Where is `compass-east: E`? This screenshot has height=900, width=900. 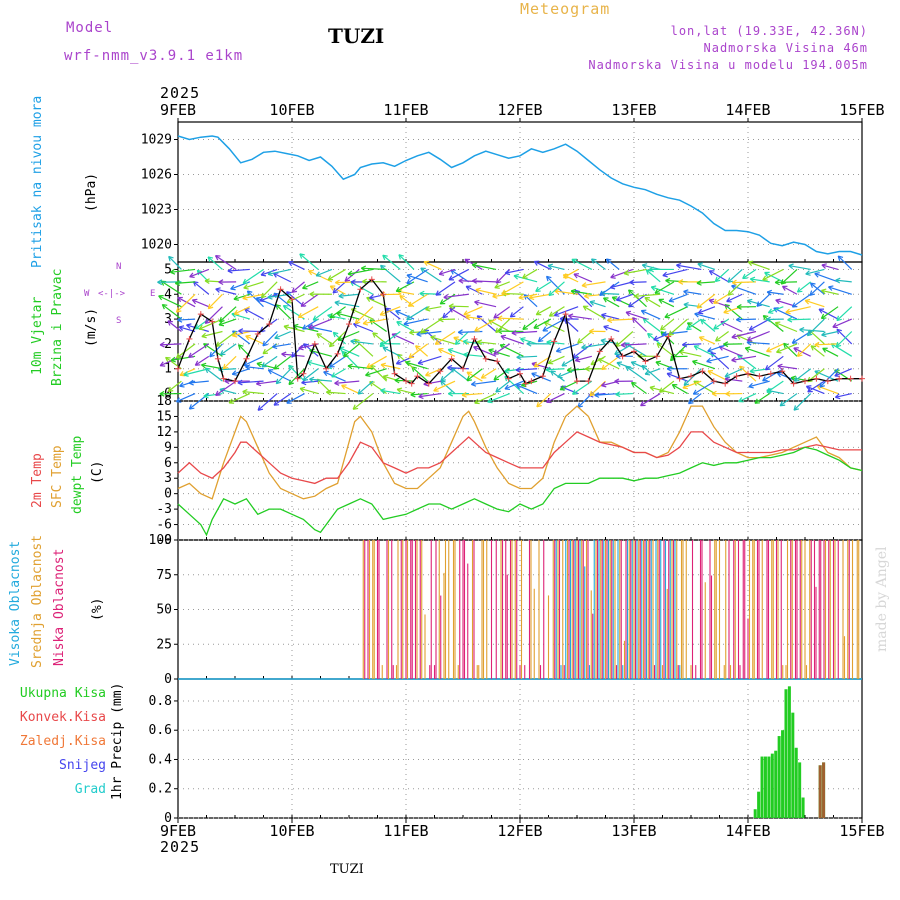
compass-east: E is located at coordinates (153, 294).